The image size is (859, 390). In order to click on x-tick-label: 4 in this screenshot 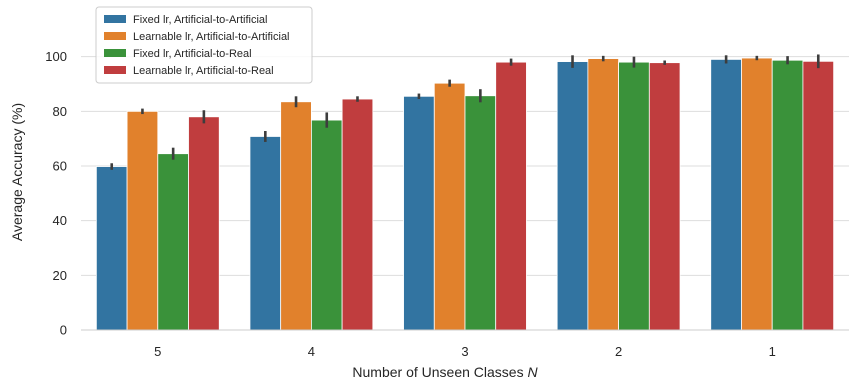, I will do `click(311, 351)`.